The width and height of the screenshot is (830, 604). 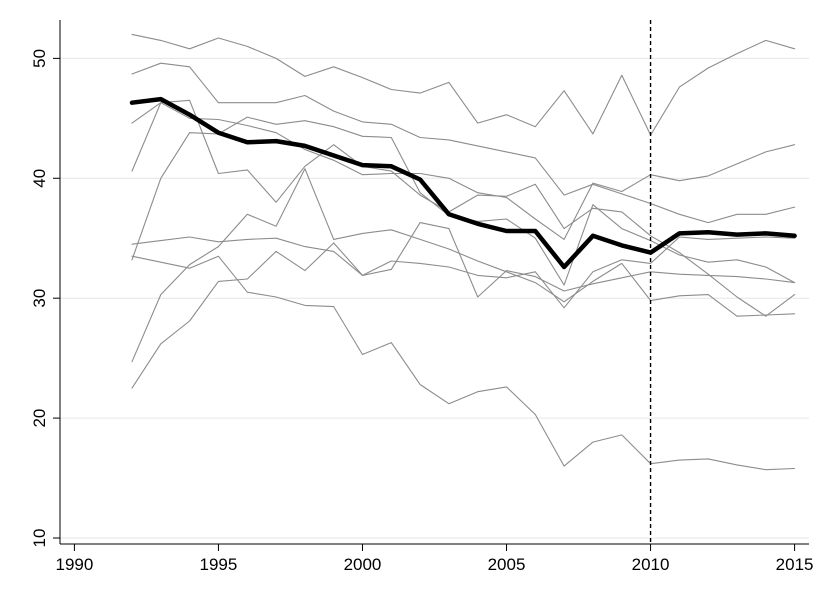 I want to click on y-tick-label: 20, so click(x=39, y=418).